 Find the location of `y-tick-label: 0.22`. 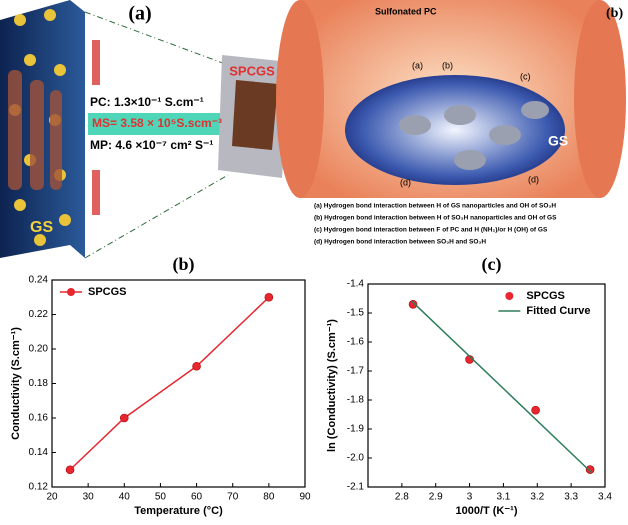

y-tick-label: 0.22 is located at coordinates (39, 314).